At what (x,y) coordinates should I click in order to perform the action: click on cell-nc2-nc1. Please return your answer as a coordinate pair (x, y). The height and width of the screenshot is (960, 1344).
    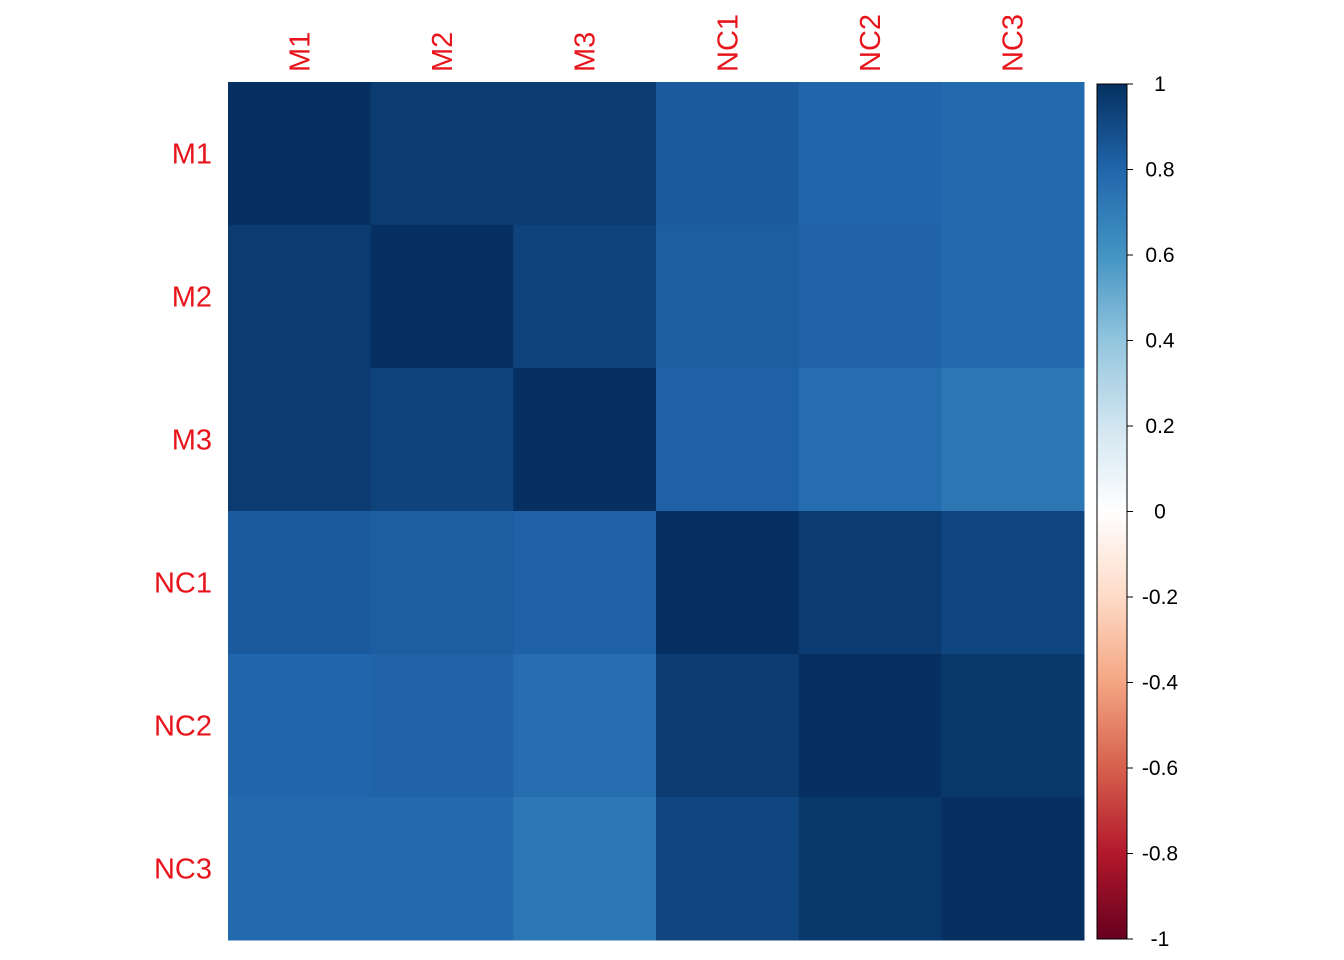
    Looking at the image, I should click on (728, 726).